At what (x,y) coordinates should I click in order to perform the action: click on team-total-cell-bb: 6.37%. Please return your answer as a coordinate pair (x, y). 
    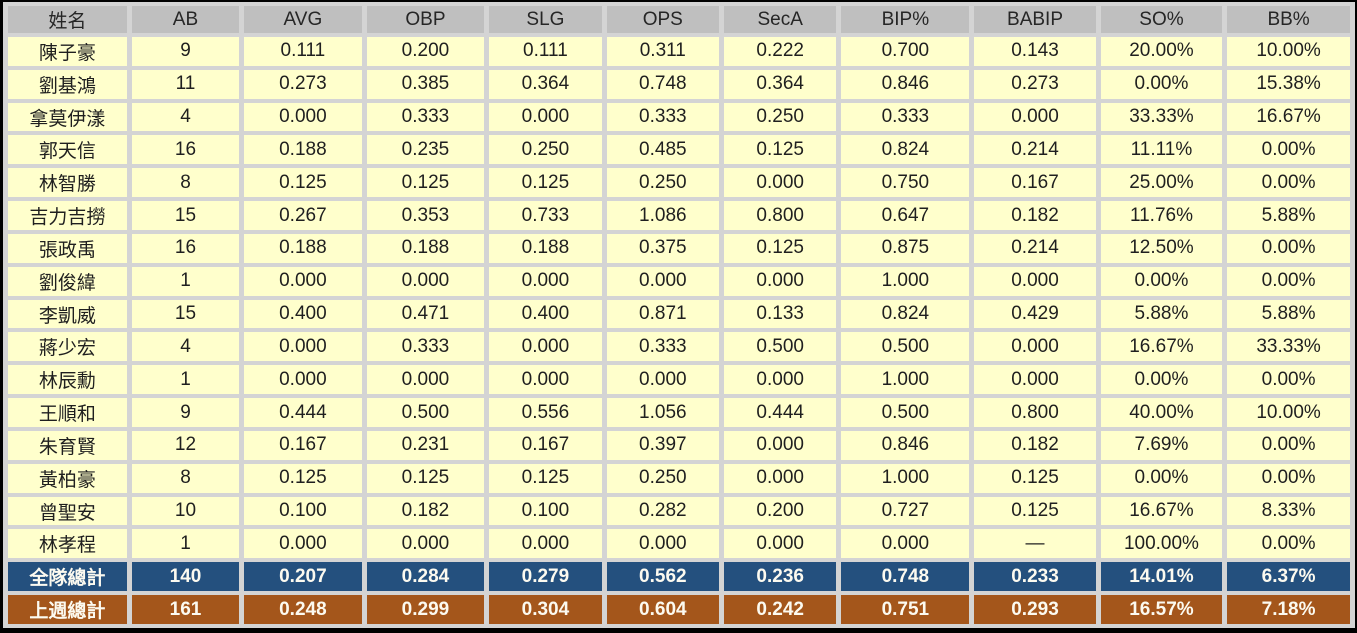
    Looking at the image, I should click on (1288, 577).